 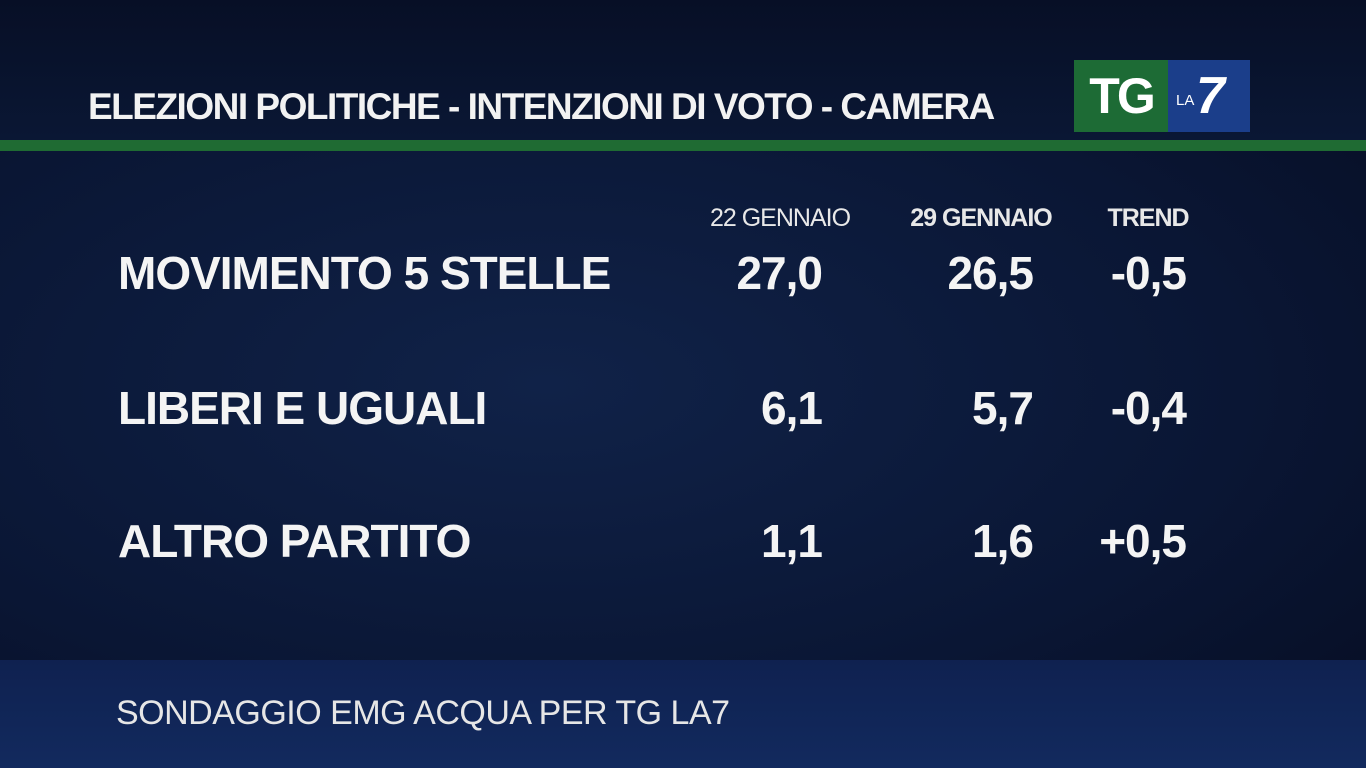 I want to click on poll-value: 1,6, so click(x=1003, y=541).